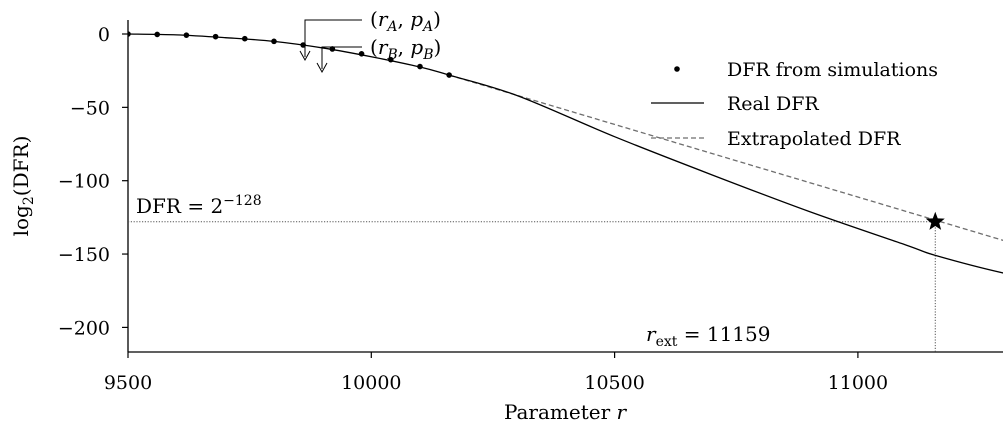 The height and width of the screenshot is (432, 1003). I want to click on x-axis-title: Parameter r, so click(566, 412).